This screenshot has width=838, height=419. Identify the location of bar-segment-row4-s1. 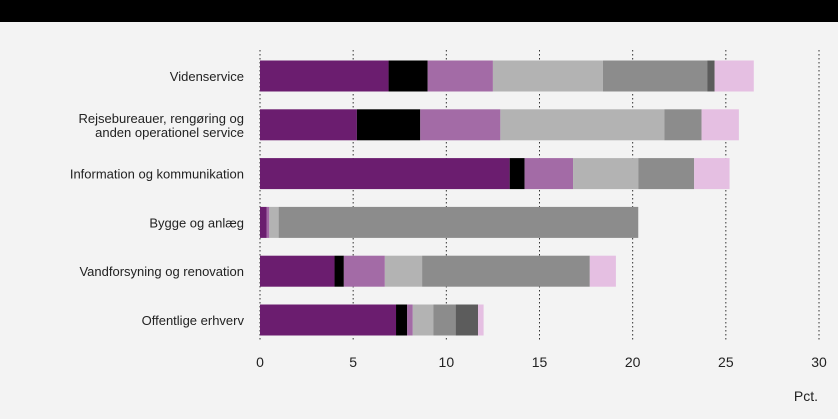
(339, 271).